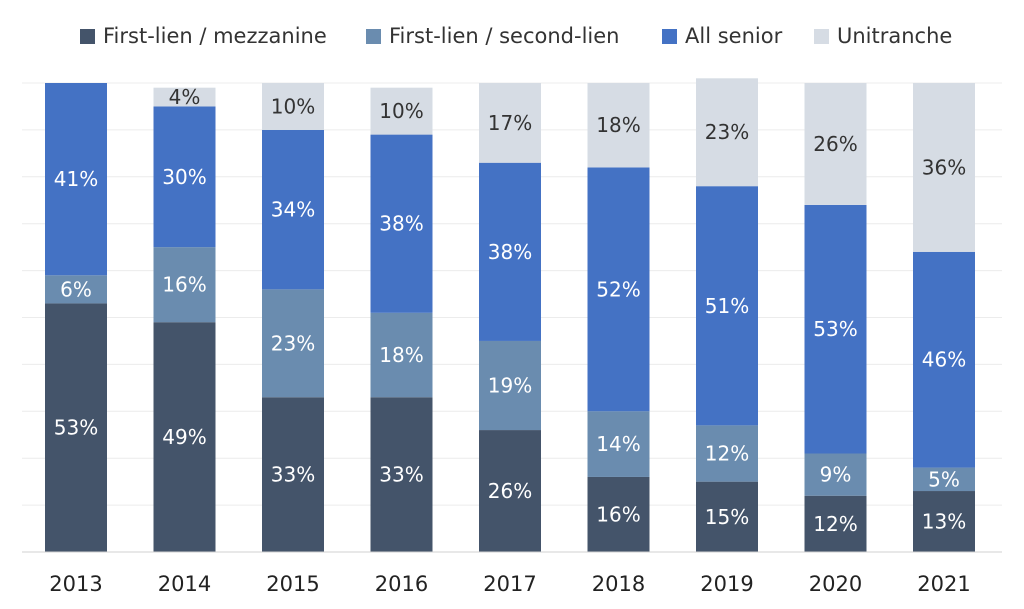 The width and height of the screenshot is (1024, 609). I want to click on data-label-first-lien-second-lien-2021: 5%, so click(944, 479).